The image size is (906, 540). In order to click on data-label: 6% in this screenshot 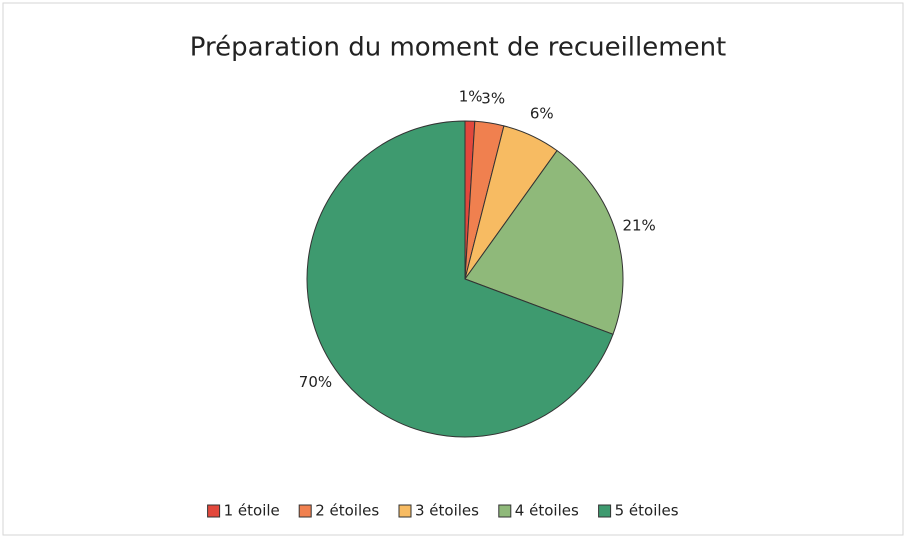, I will do `click(542, 113)`.